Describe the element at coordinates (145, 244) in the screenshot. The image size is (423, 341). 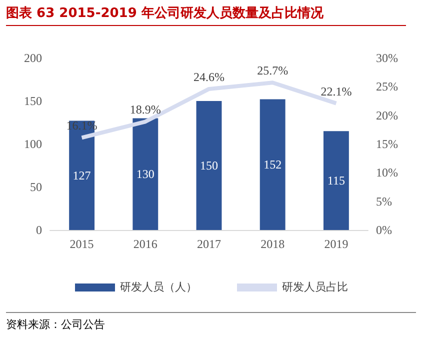
I see `x-tick-label: 2016` at that location.